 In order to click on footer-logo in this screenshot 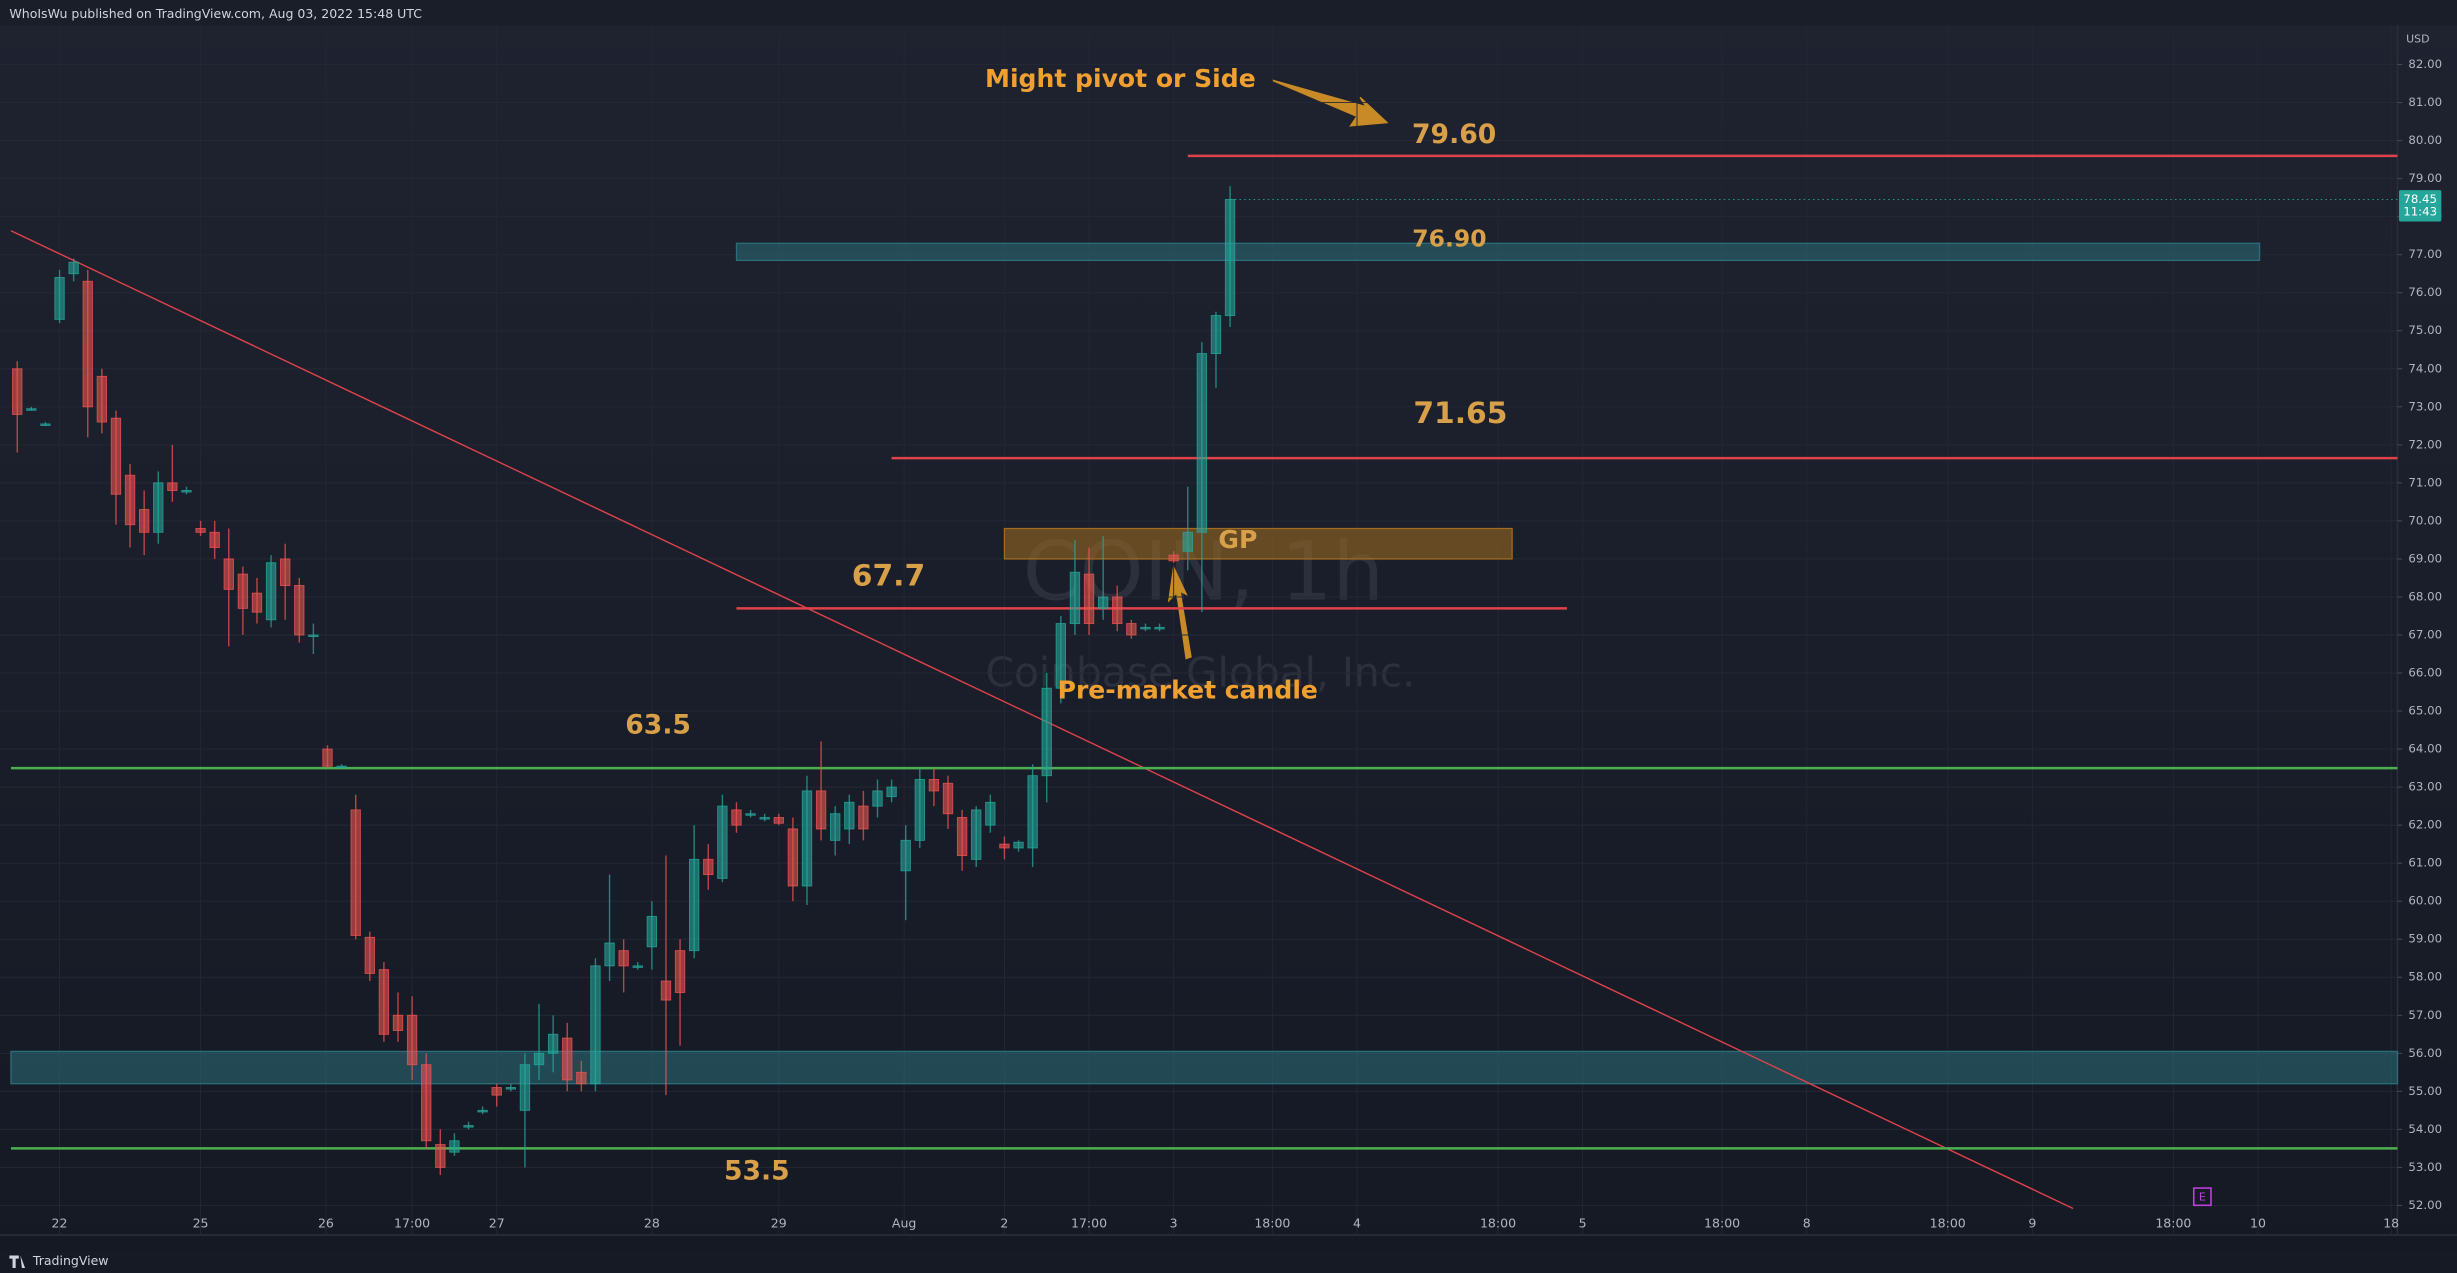, I will do `click(17, 1261)`.